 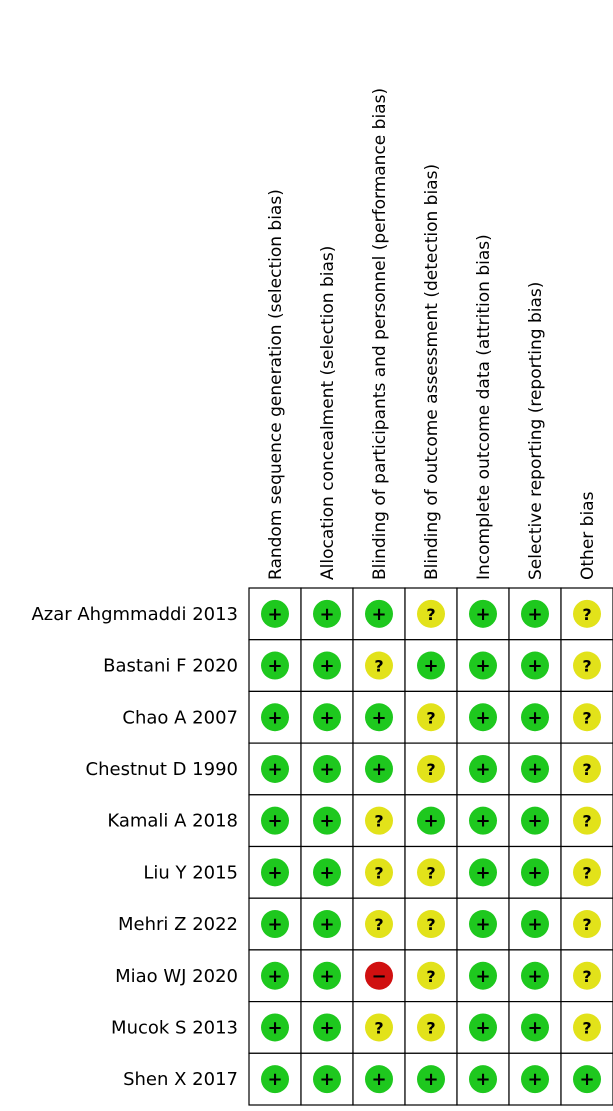 I want to click on domain-label: Other bias, so click(x=588, y=535).